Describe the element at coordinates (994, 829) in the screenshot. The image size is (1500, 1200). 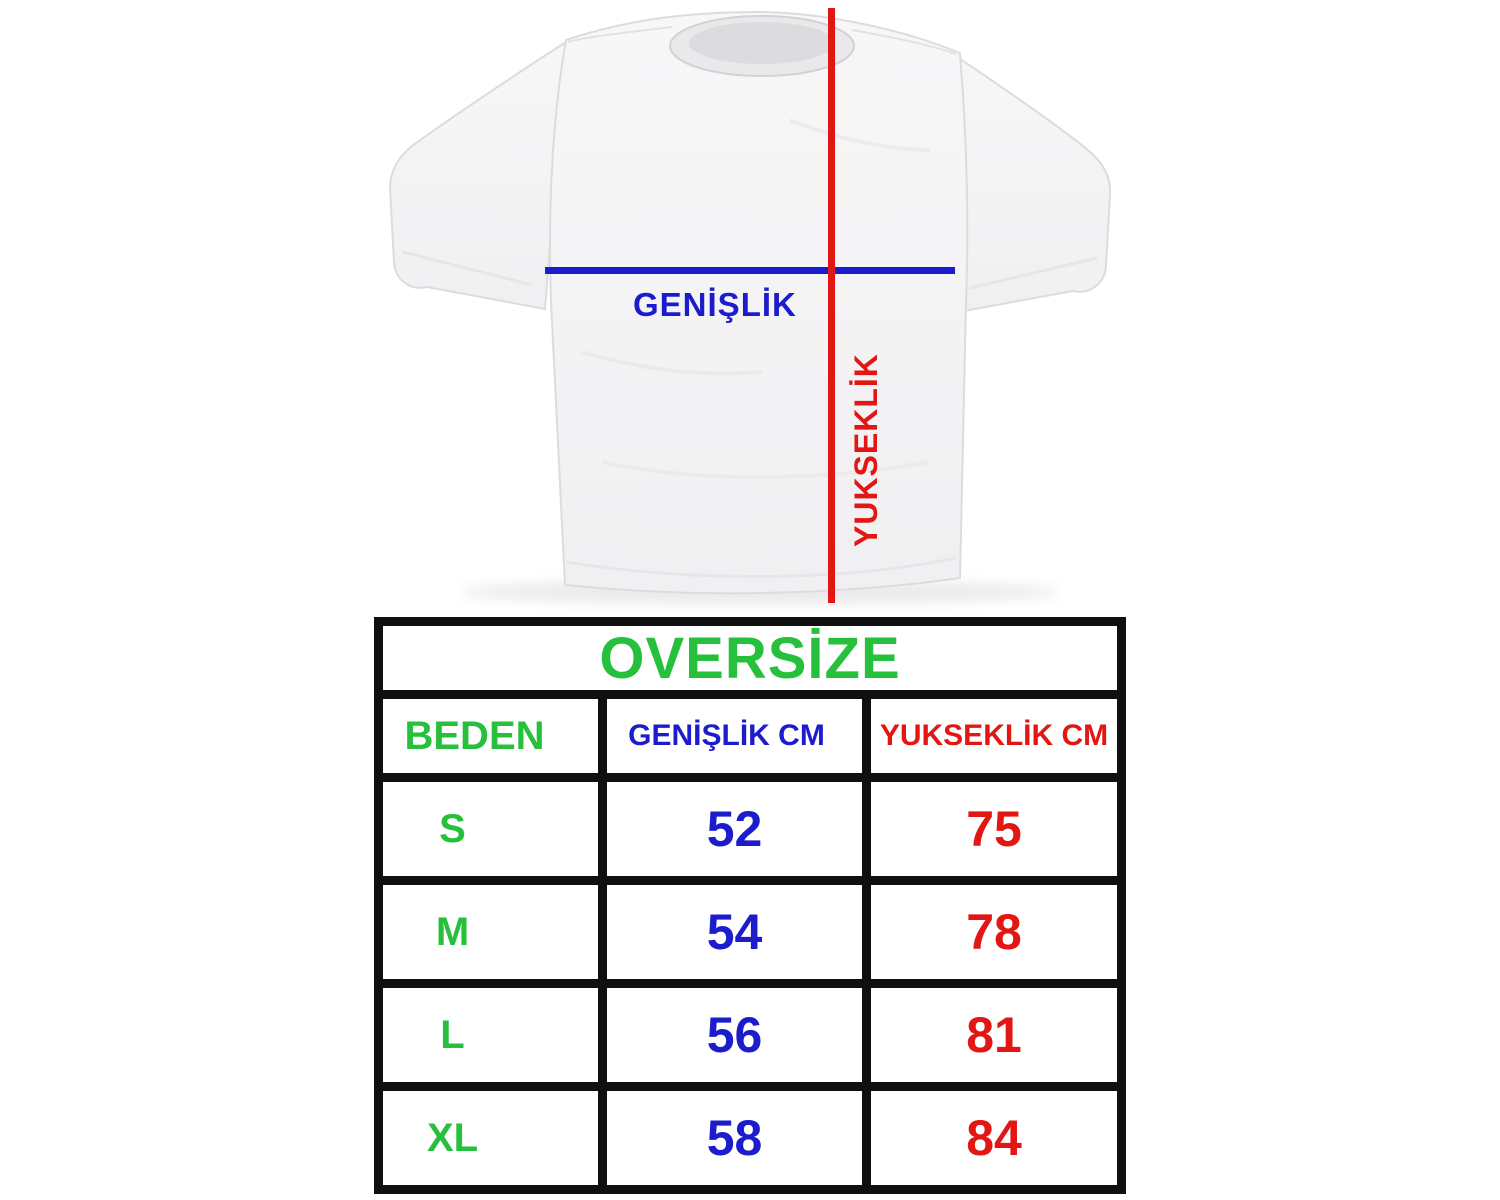
I see `table-row-s-height: 75` at that location.